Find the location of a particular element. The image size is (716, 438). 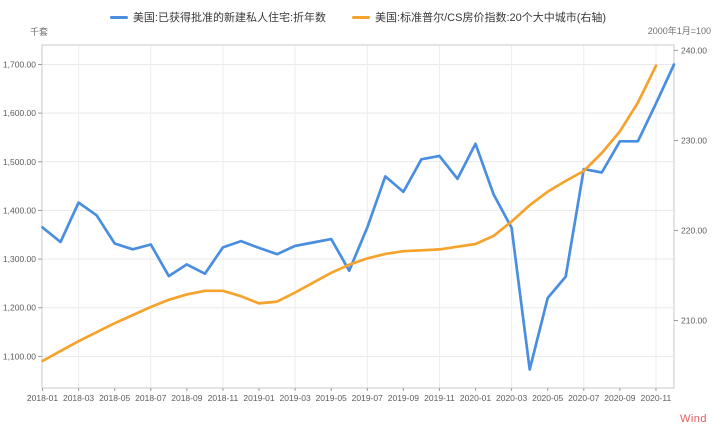

right-axis-unit-label: 2000年1月=100 is located at coordinates (679, 31).